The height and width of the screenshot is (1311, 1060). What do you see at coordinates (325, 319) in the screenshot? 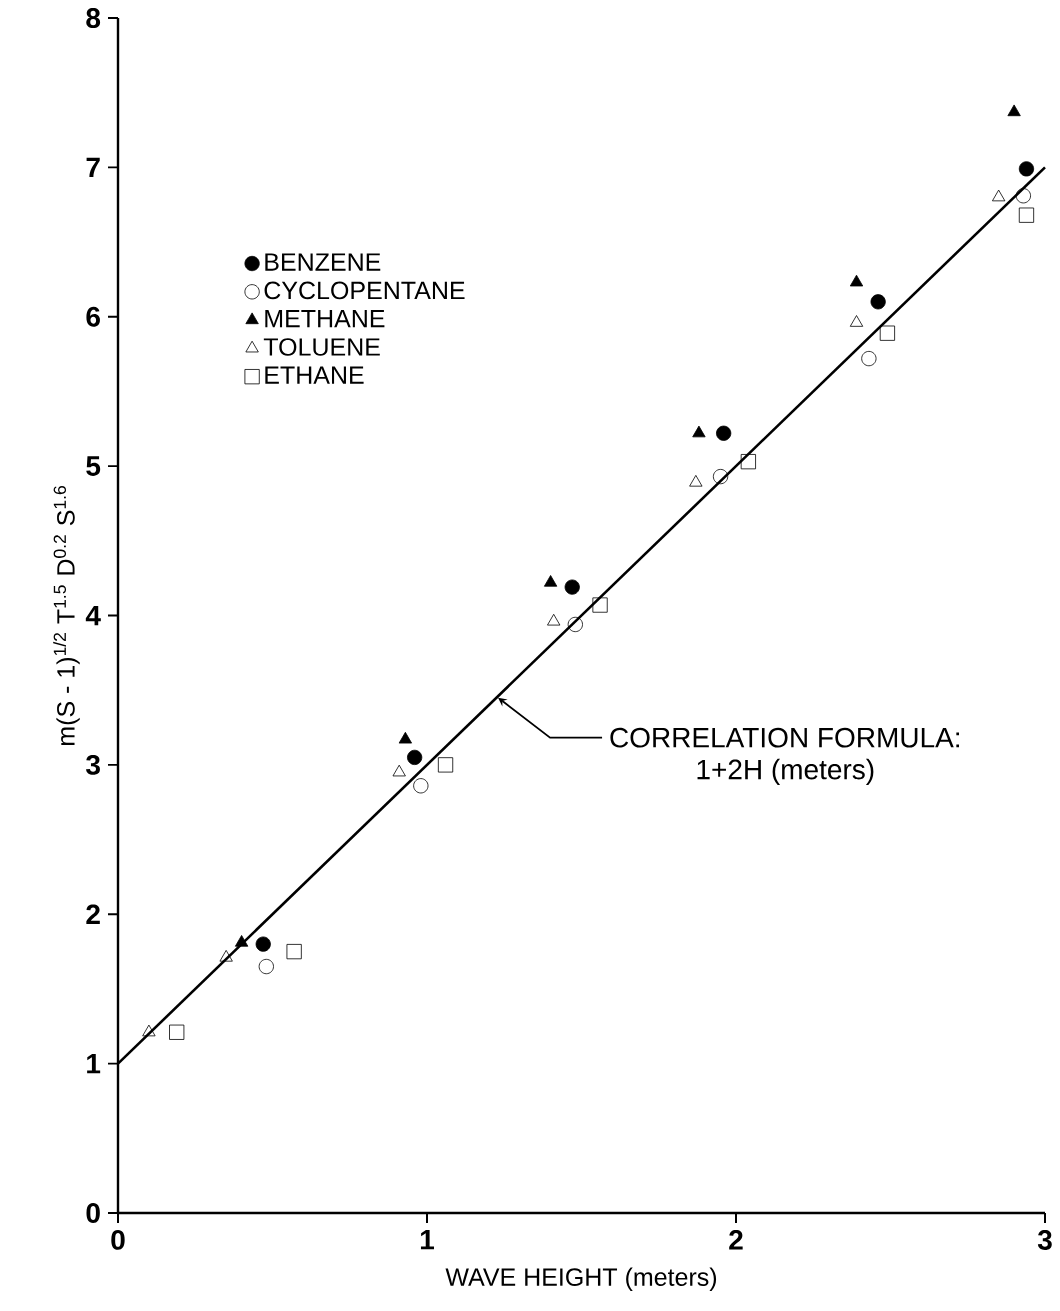
I see `legend-label: METHANE` at bounding box center [325, 319].